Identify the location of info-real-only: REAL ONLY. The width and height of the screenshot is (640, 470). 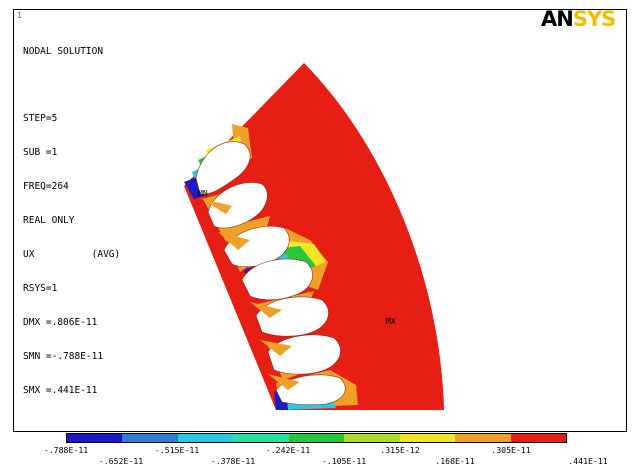
(49, 221).